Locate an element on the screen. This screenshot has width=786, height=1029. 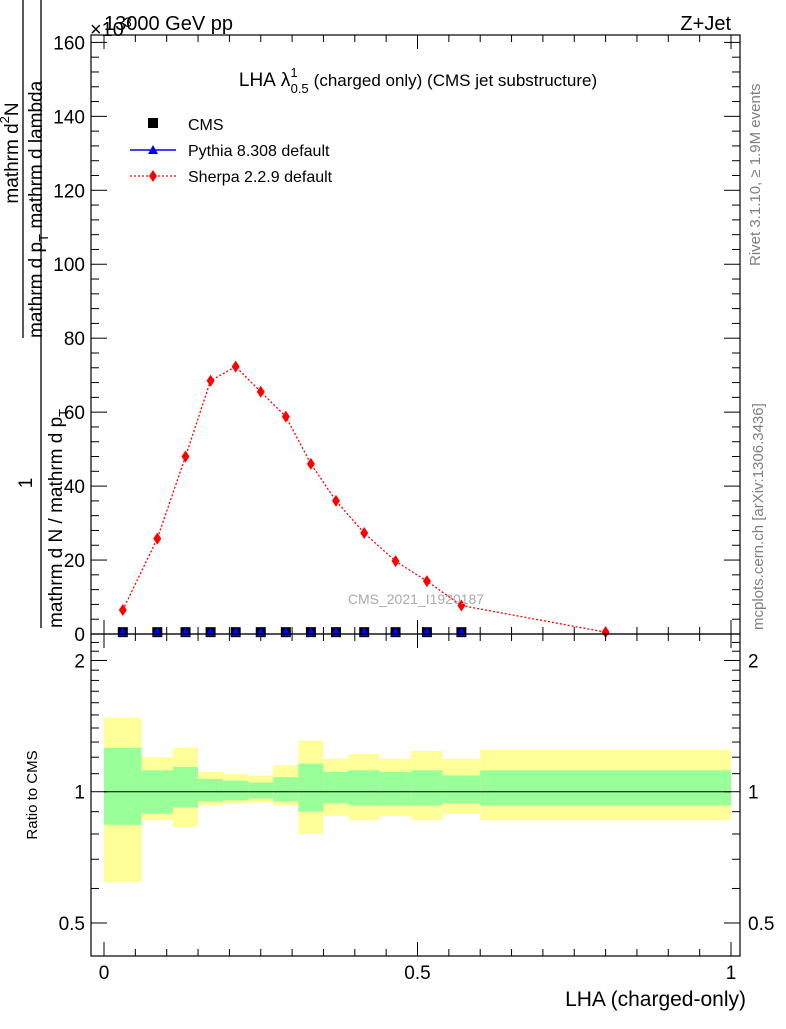
main-y-tick-label: 100 is located at coordinates (69, 265).